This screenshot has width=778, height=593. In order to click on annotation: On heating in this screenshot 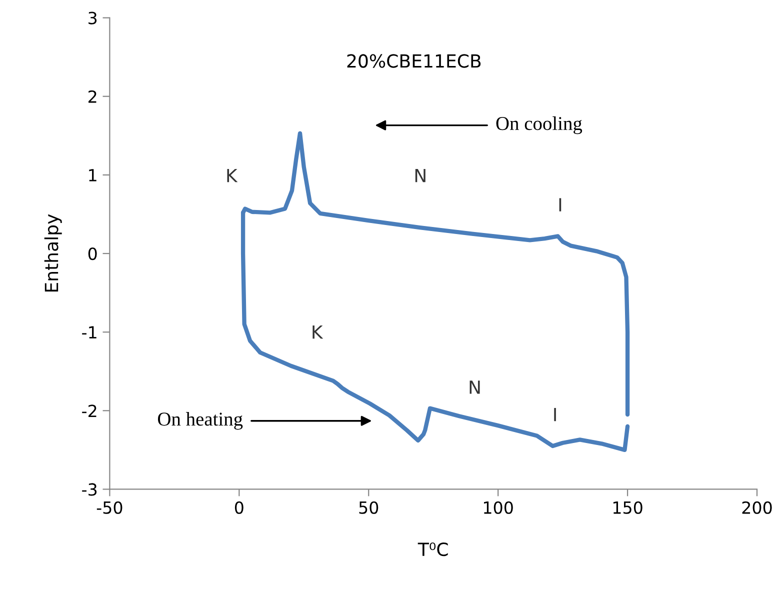, I will do `click(200, 421)`.